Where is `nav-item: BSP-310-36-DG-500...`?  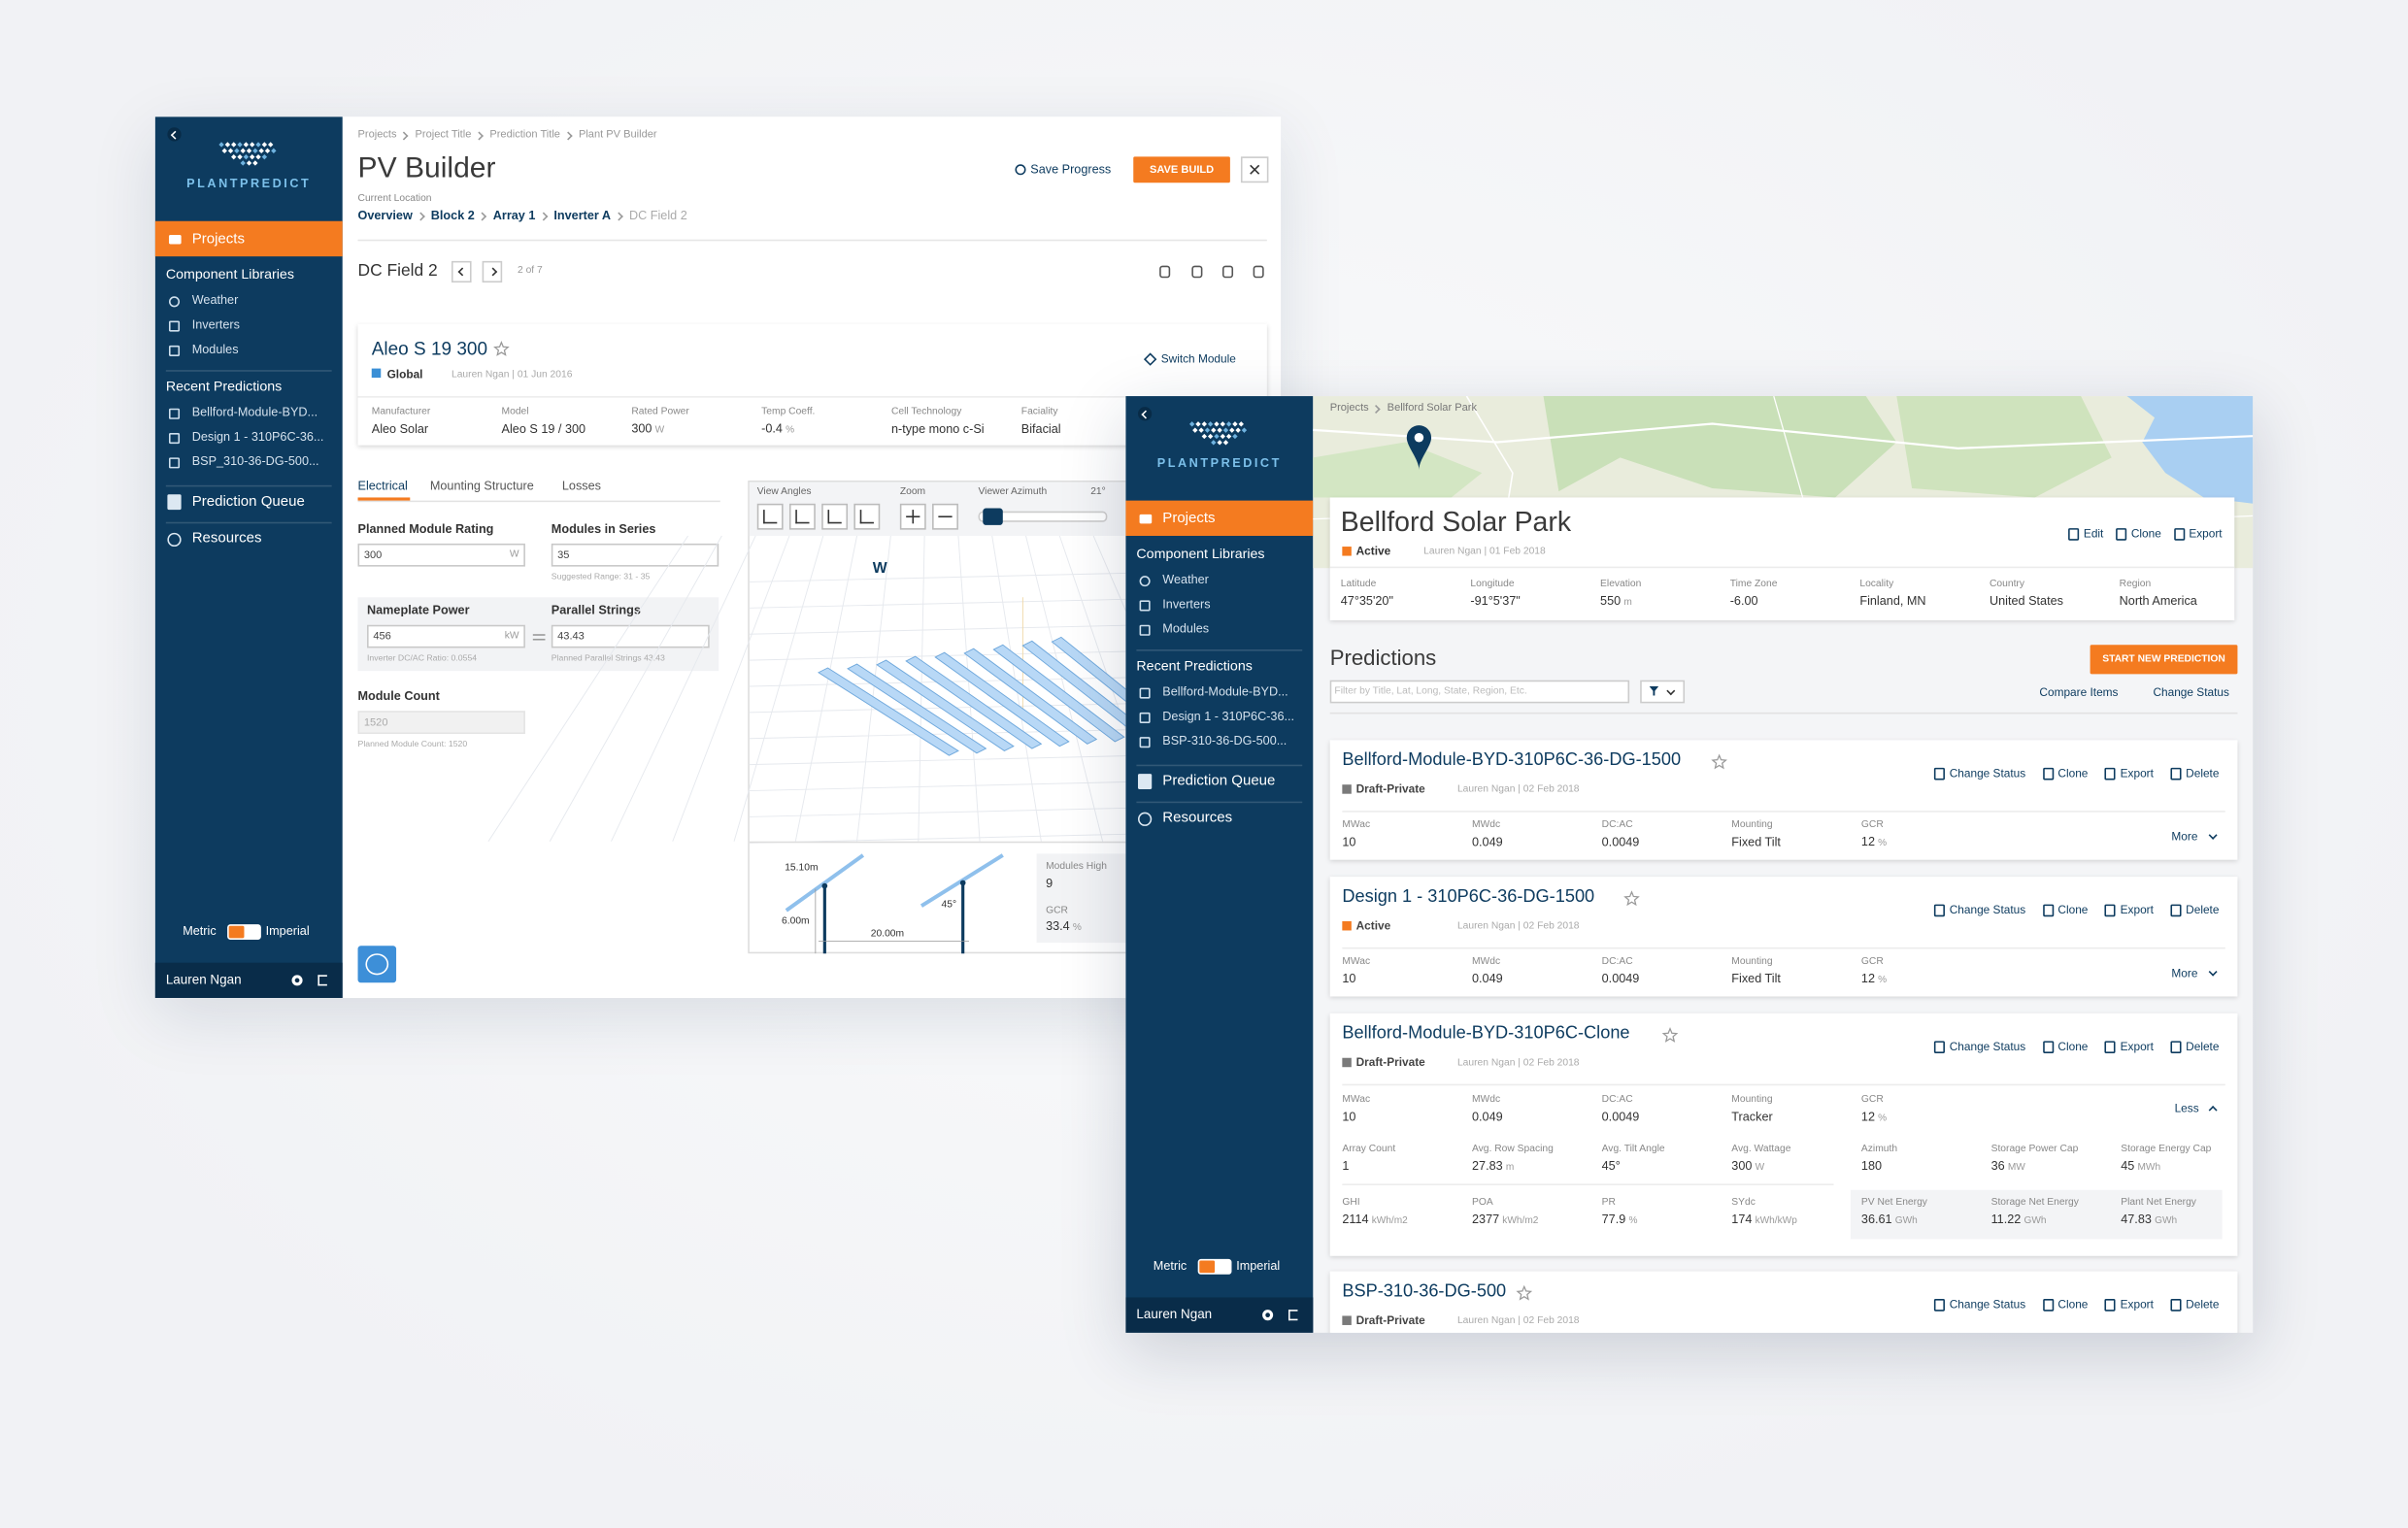 nav-item: BSP-310-36-DG-500... is located at coordinates (1225, 741).